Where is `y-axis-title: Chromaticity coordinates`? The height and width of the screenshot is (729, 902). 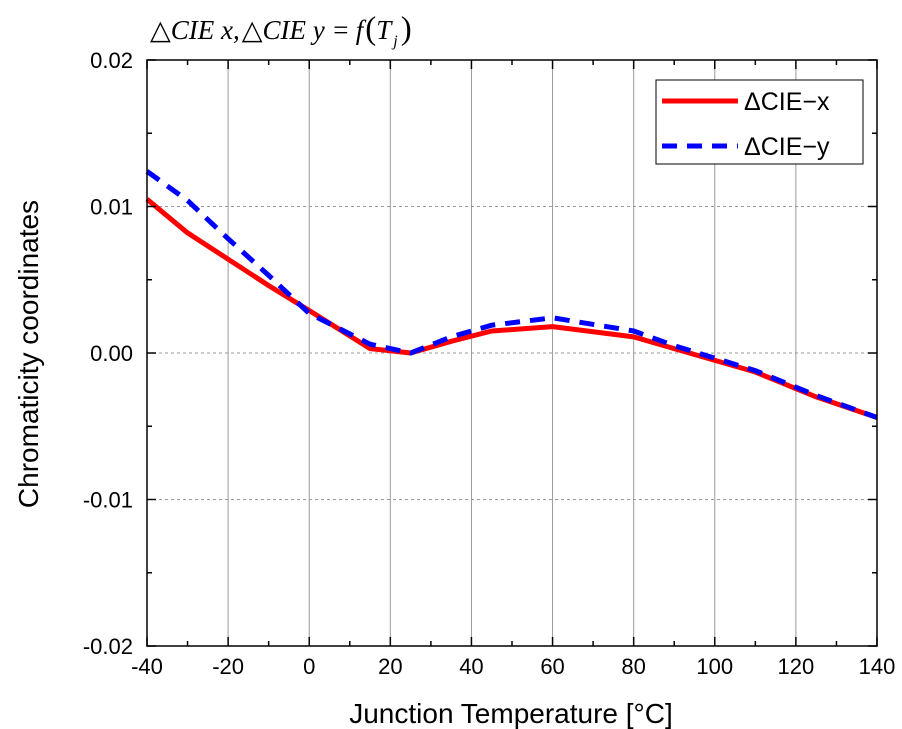 y-axis-title: Chromaticity coordinates is located at coordinates (28, 354).